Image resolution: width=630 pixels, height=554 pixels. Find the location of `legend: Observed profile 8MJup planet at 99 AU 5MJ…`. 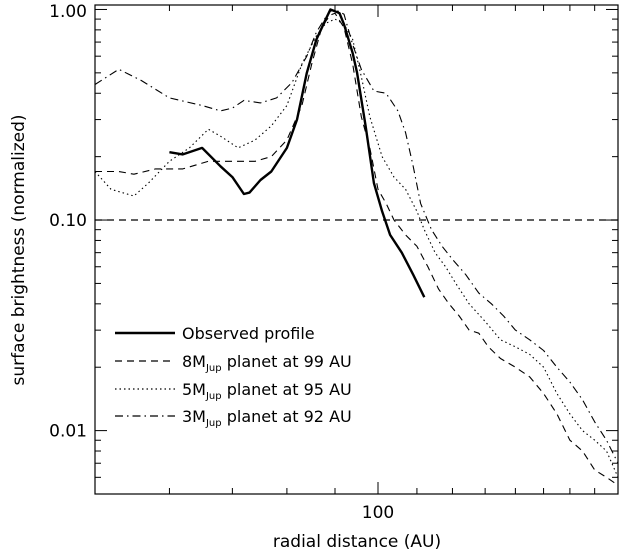

legend: Observed profile 8MJup planet at 99 AU 5MJ… is located at coordinates (233, 376).